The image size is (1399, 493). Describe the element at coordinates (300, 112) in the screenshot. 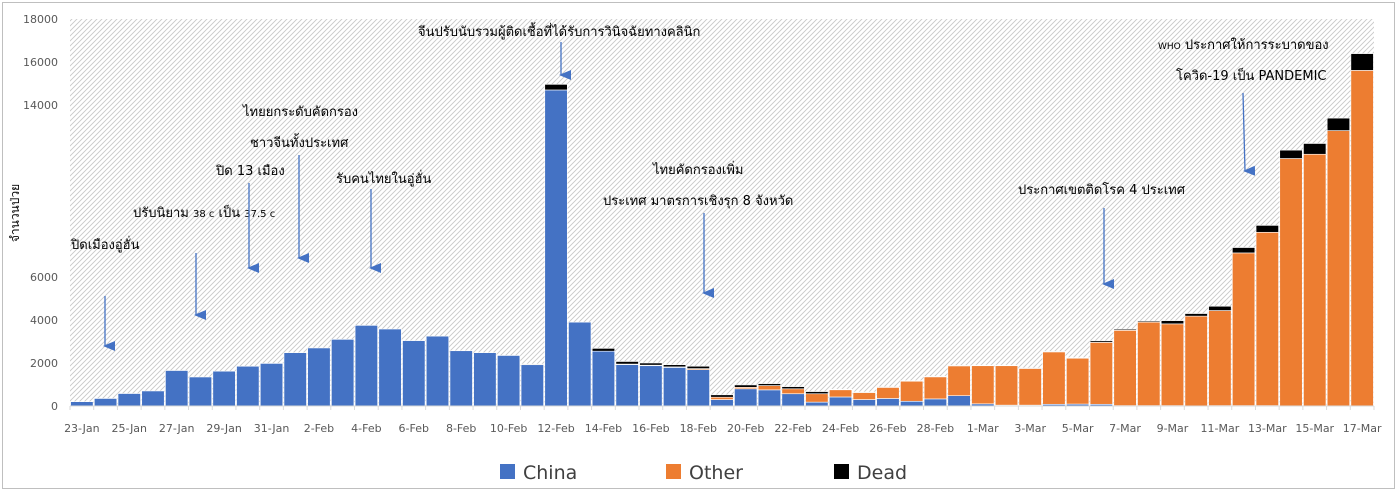

I see `annotation-thai-screening-1: ไทยยกระดับคัดกรอง` at that location.